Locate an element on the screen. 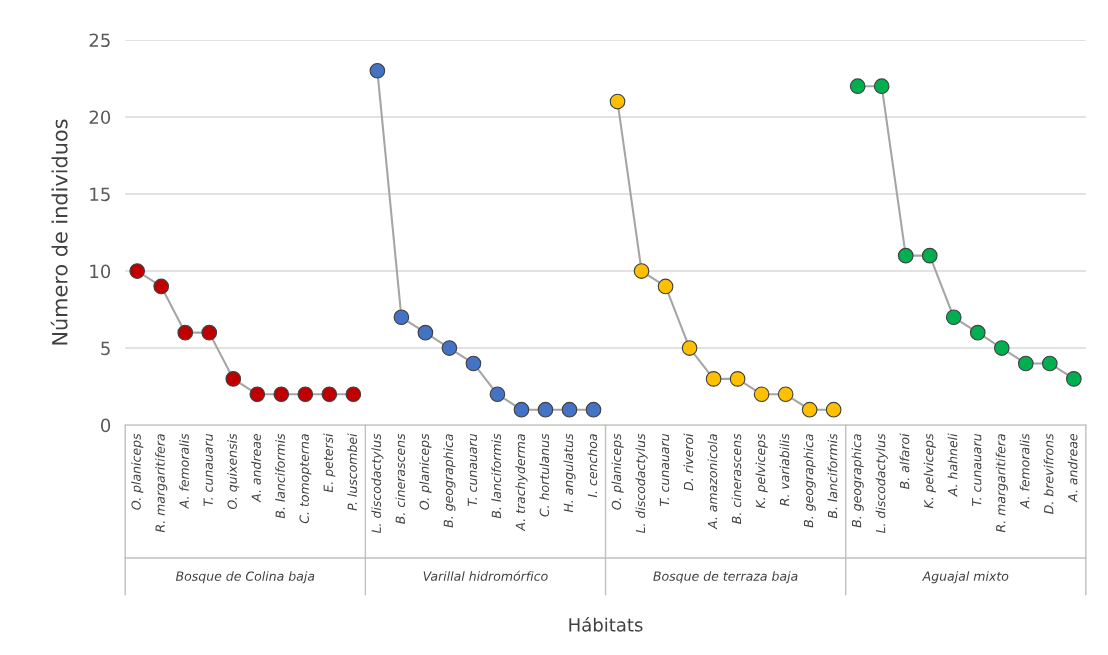  x-tick-label: O. quixensis is located at coordinates (233, 471).